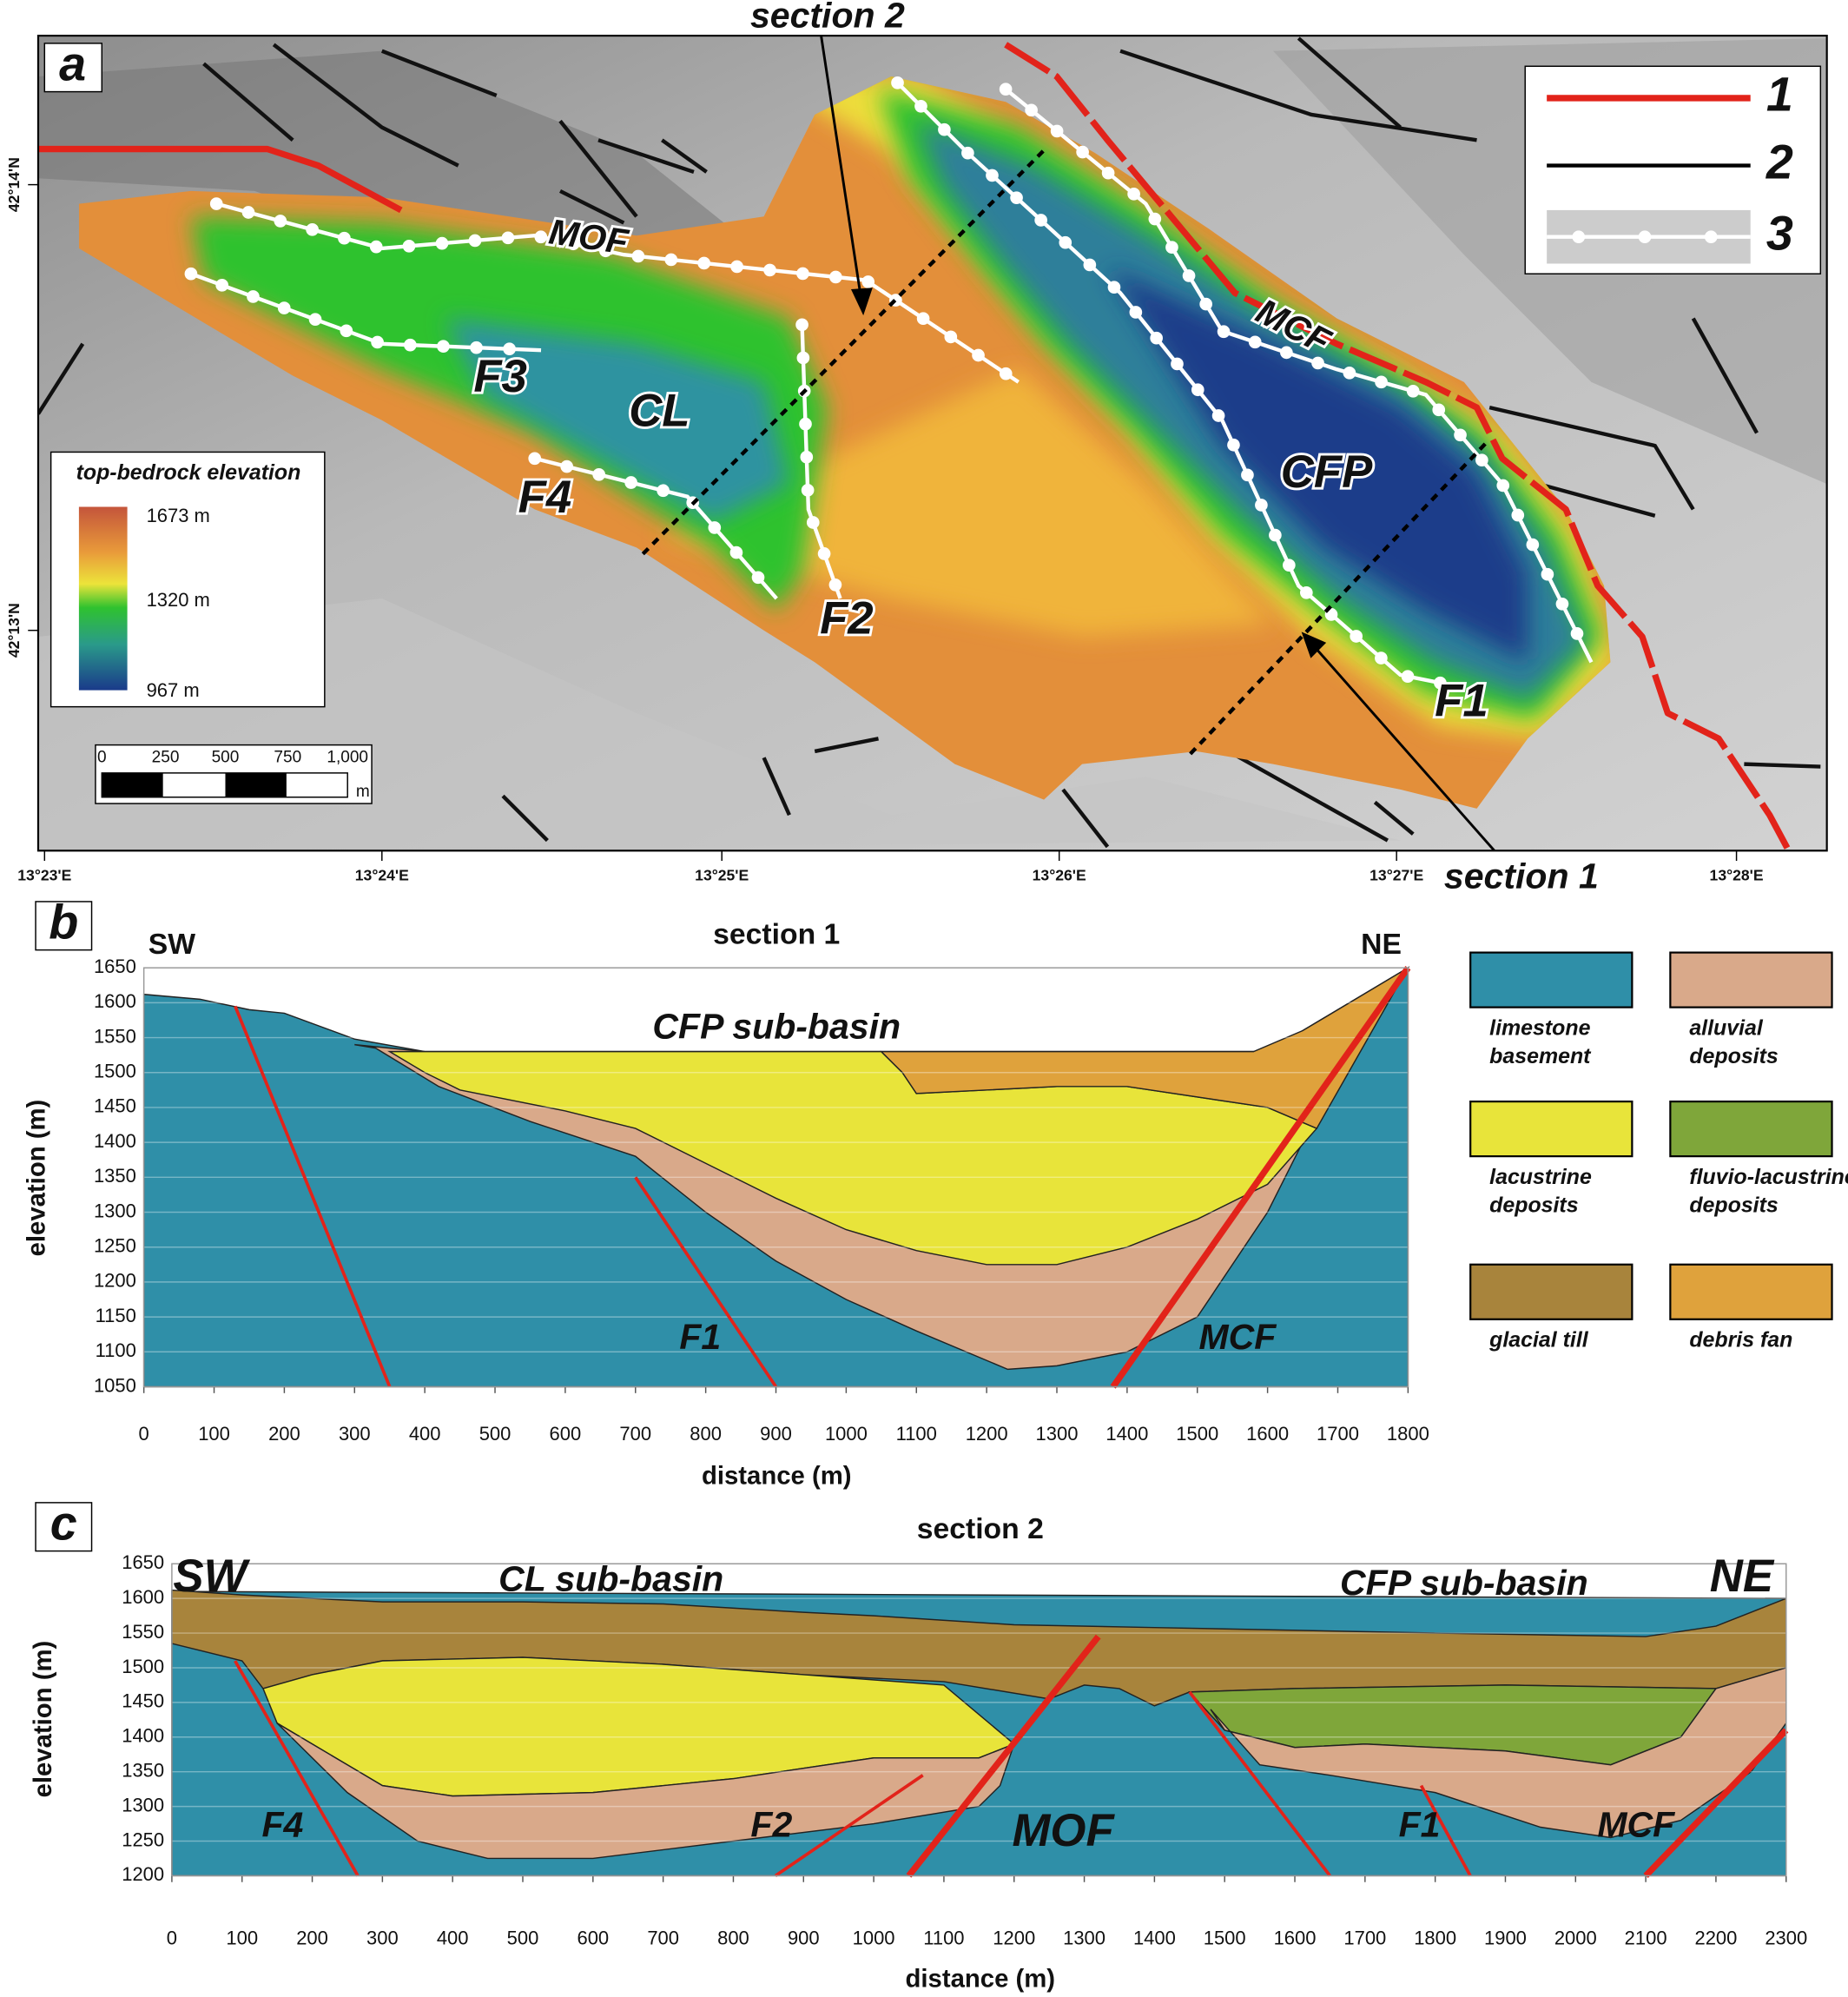 The image size is (1848, 1997). I want to click on lon-label: 13°23'E, so click(44, 875).